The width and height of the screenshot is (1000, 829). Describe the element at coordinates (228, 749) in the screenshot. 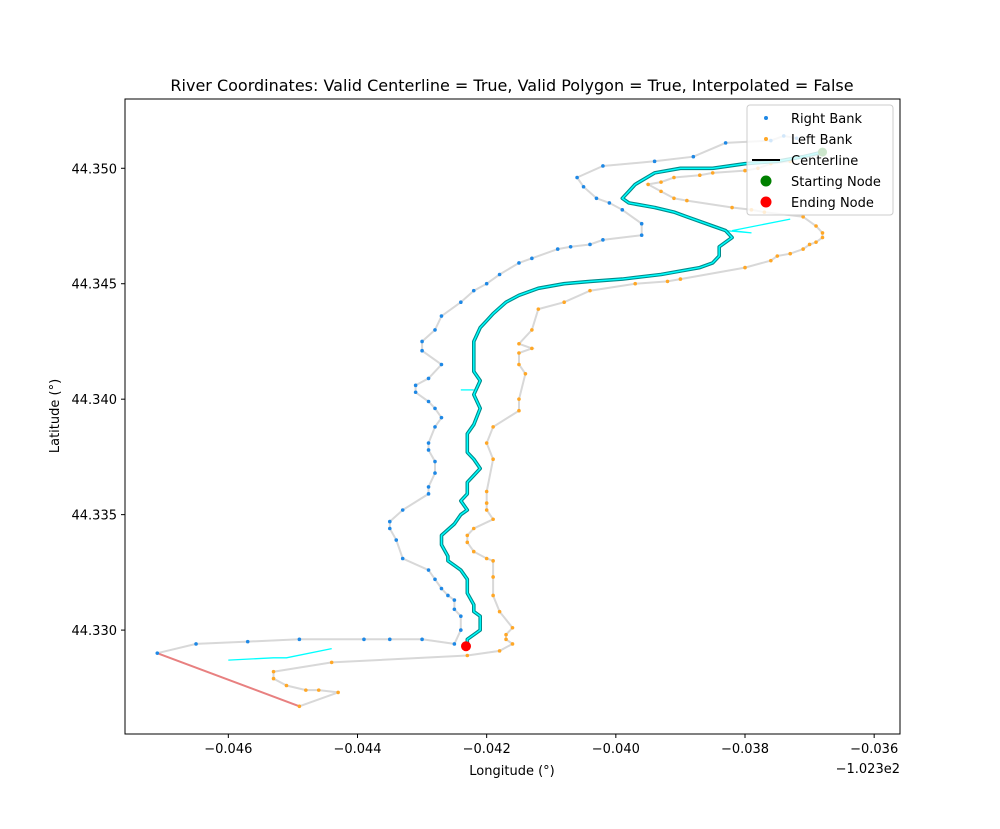

I see `x-tick-label: −0.046` at that location.